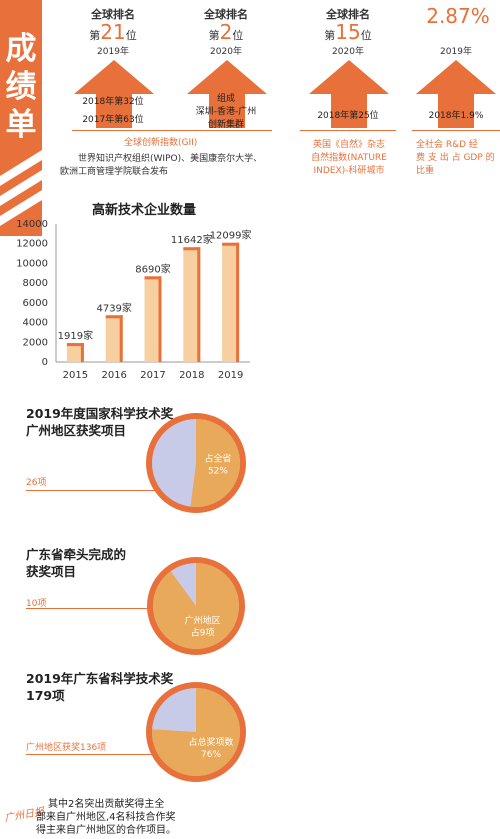  What do you see at coordinates (114, 94) in the screenshot?
I see `rank1-up-arrow` at bounding box center [114, 94].